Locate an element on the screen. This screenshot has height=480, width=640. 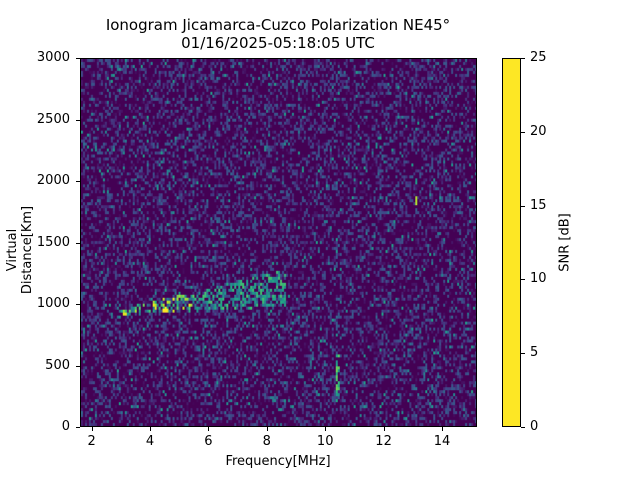
colorbar-tick-label: 15 is located at coordinates (538, 205).